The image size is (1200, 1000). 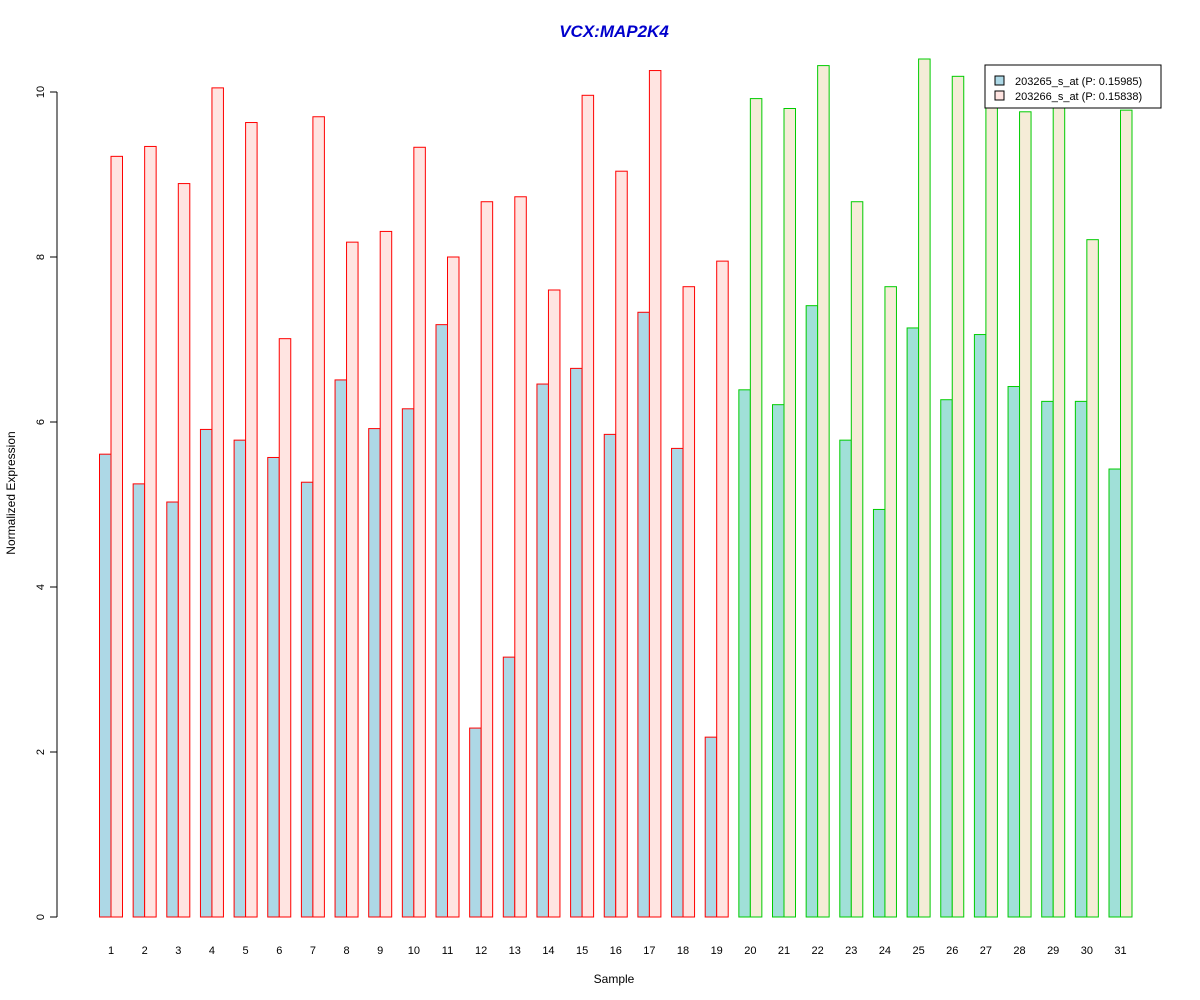 I want to click on x-tick-label: 11, so click(x=447, y=951).